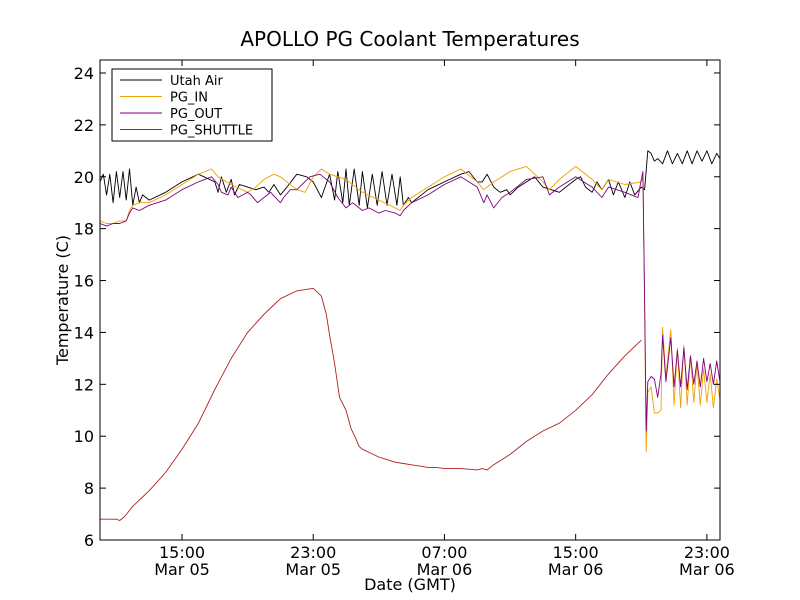 The height and width of the screenshot is (600, 800). What do you see at coordinates (409, 39) in the screenshot?
I see `chart-title: APOLLO PG Coolant Temperatures` at bounding box center [409, 39].